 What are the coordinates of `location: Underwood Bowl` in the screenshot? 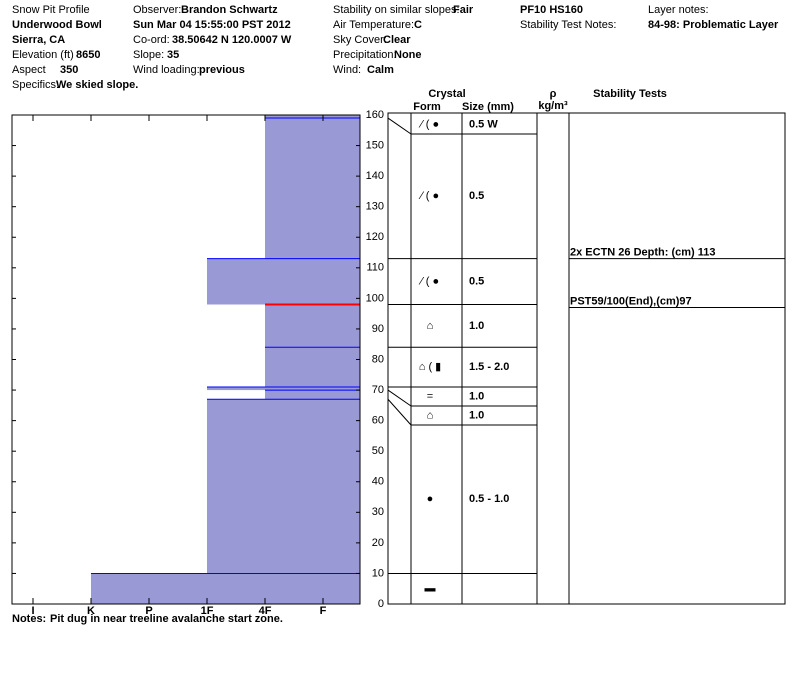 It's located at (57, 25).